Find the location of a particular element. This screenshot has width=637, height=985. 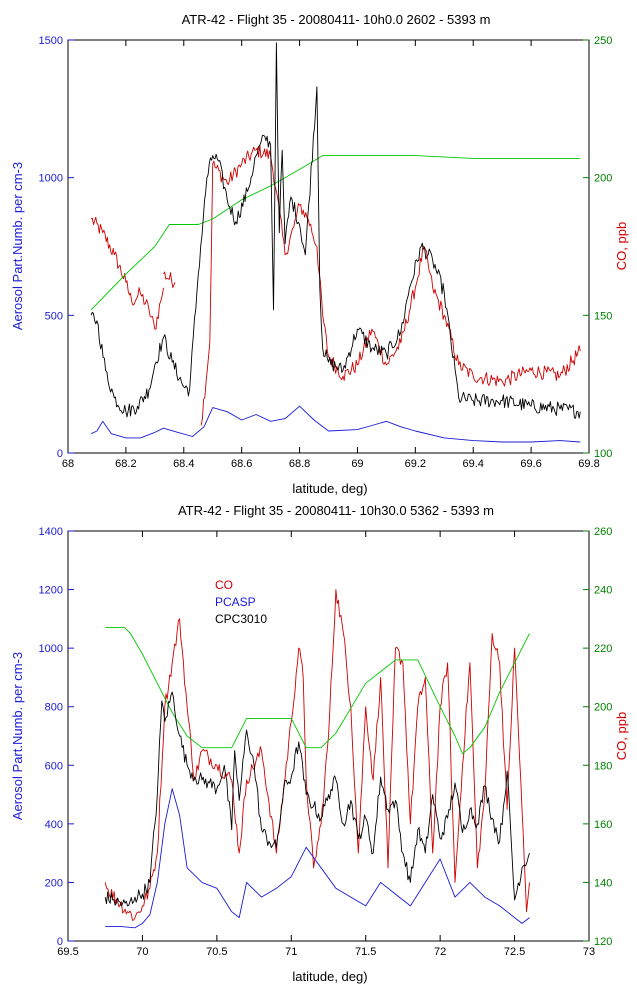

y2-axis-ticks: 120 140 160 180 200 220 240 260 is located at coordinates (597, 737).